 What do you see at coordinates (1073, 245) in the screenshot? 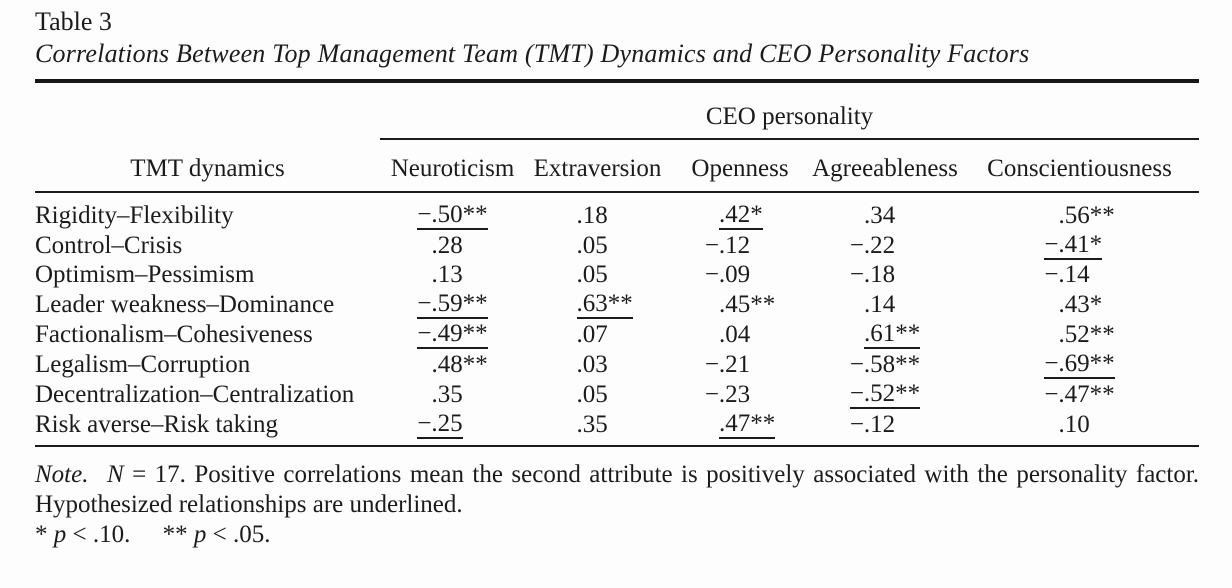
I see `correlation-value: −.41*` at bounding box center [1073, 245].